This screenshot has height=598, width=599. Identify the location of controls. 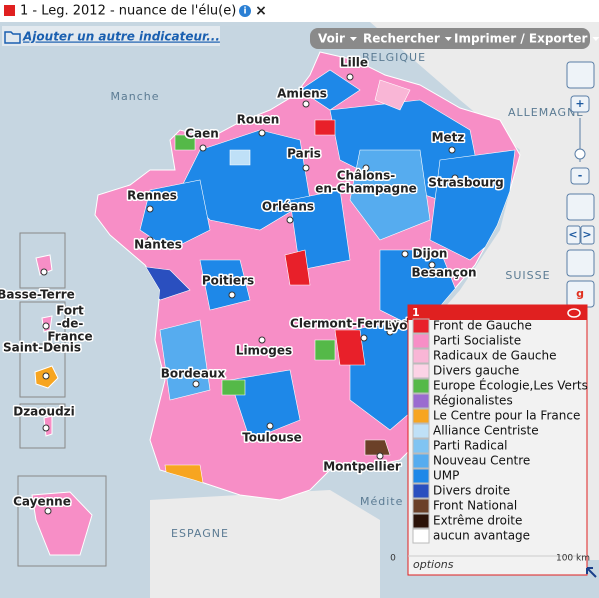
(580, 184).